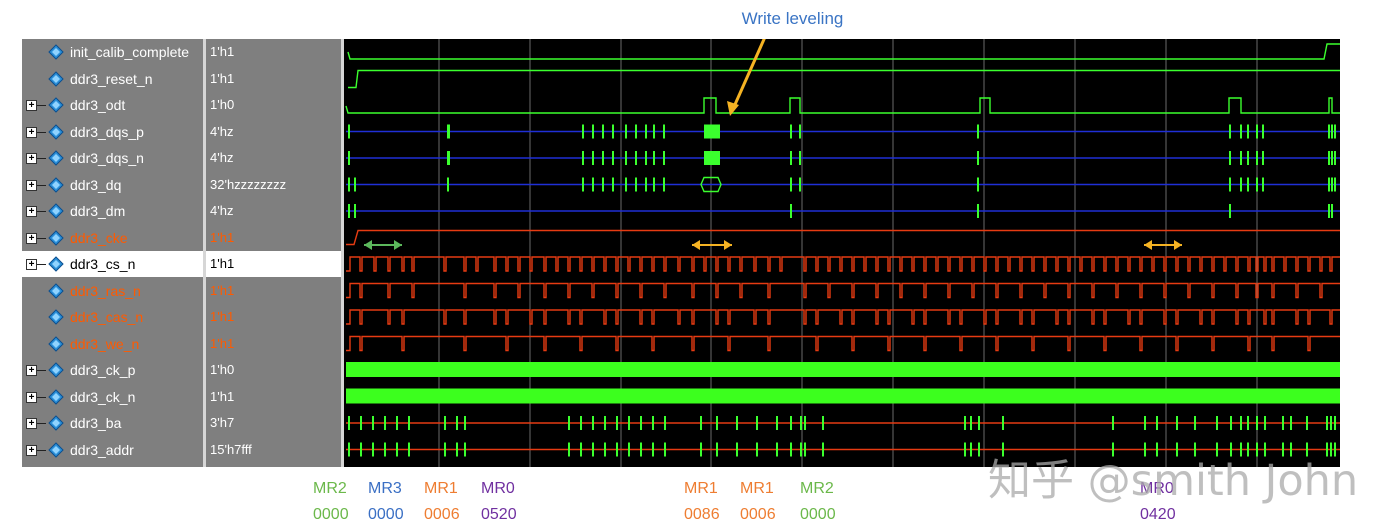 The image size is (1373, 532). What do you see at coordinates (222, 157) in the screenshot?
I see `signal-value: 4'hz` at bounding box center [222, 157].